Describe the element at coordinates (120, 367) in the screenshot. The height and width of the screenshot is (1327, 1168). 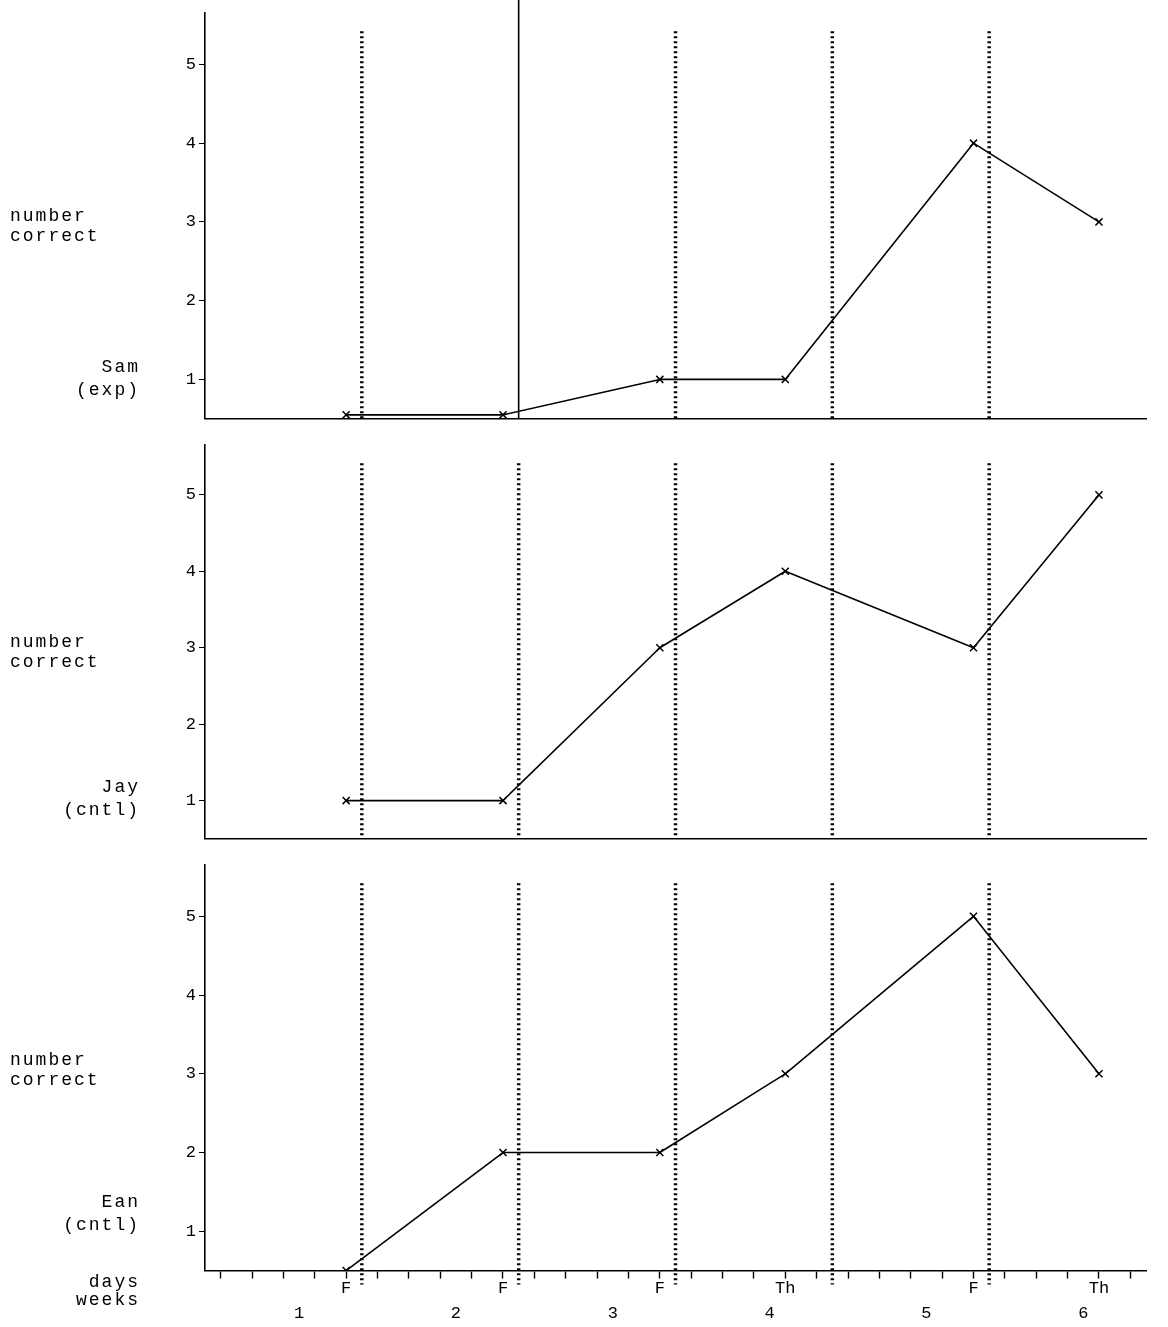
I see `text: Sam` at that location.